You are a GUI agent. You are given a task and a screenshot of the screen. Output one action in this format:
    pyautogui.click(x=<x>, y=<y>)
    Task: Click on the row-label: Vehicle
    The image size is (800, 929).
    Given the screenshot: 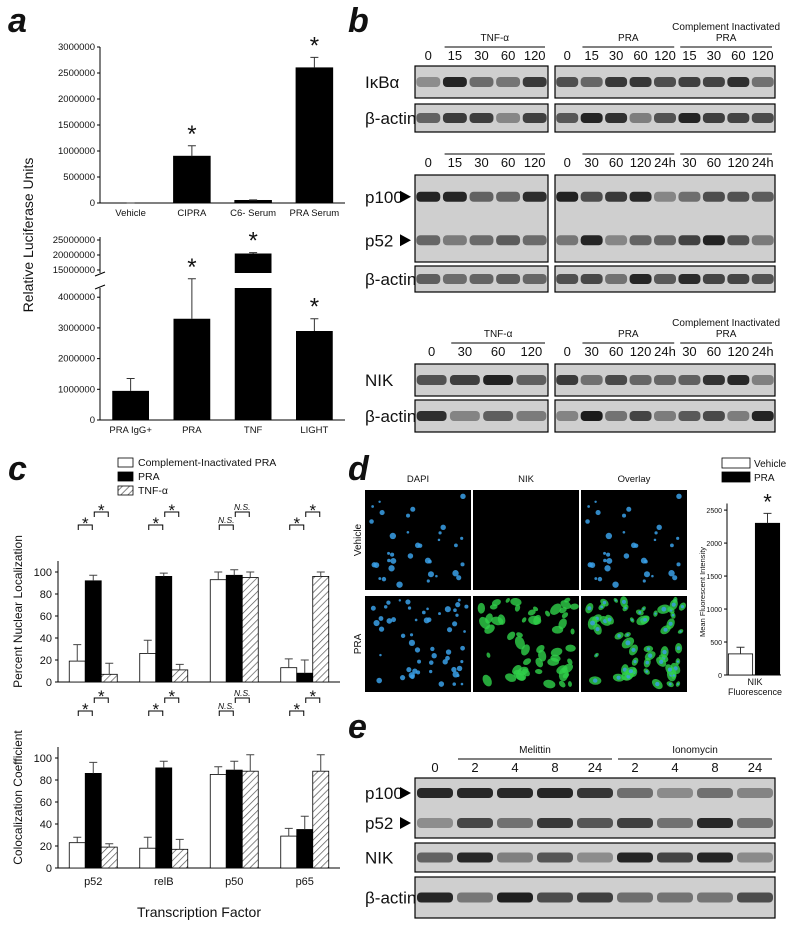 What is the action you would take?
    pyautogui.click(x=358, y=539)
    